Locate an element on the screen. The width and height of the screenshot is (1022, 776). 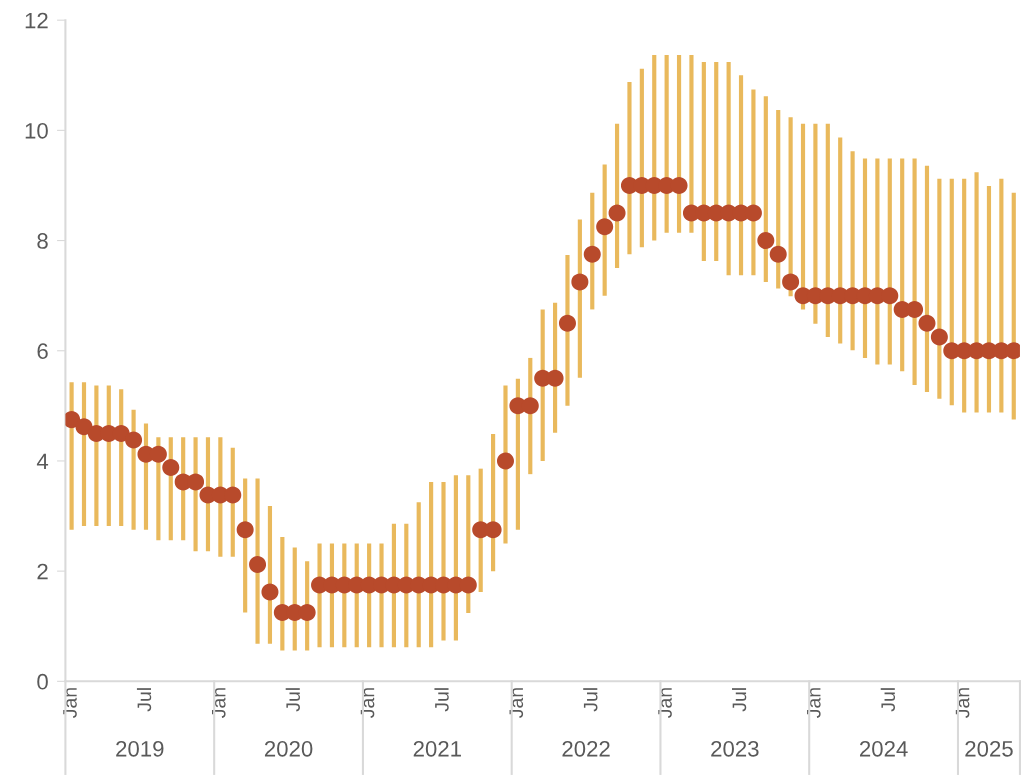
text: 2020 is located at coordinates (288, 748).